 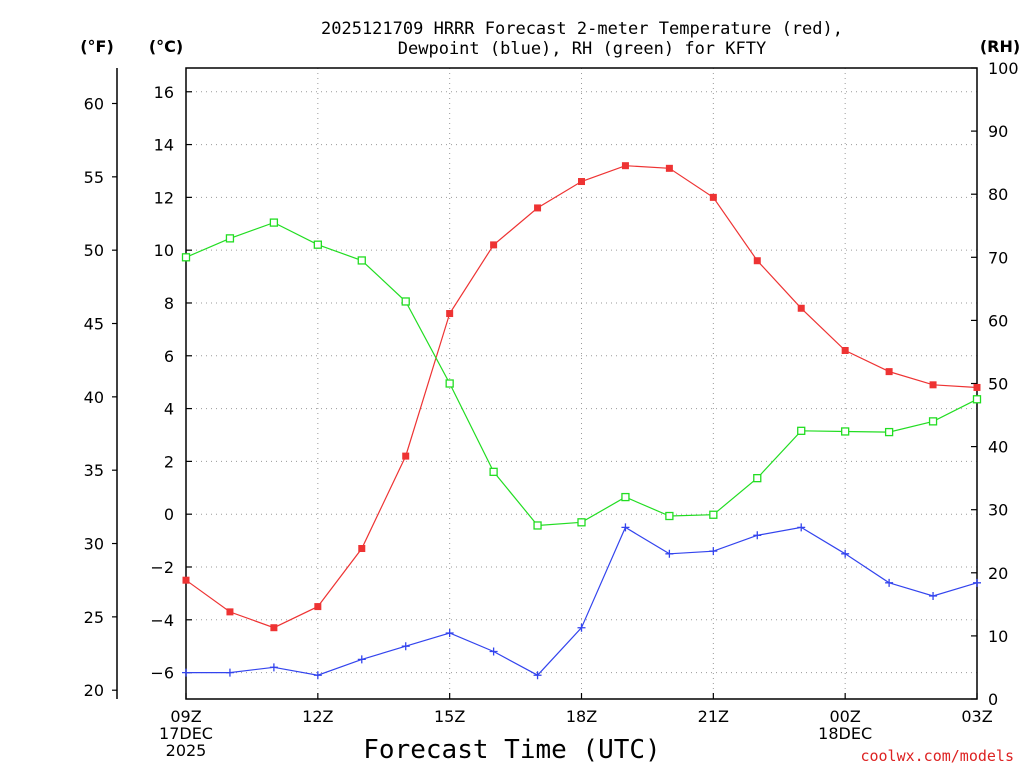 I want to click on rh-tick-label: 0, so click(x=993, y=699).